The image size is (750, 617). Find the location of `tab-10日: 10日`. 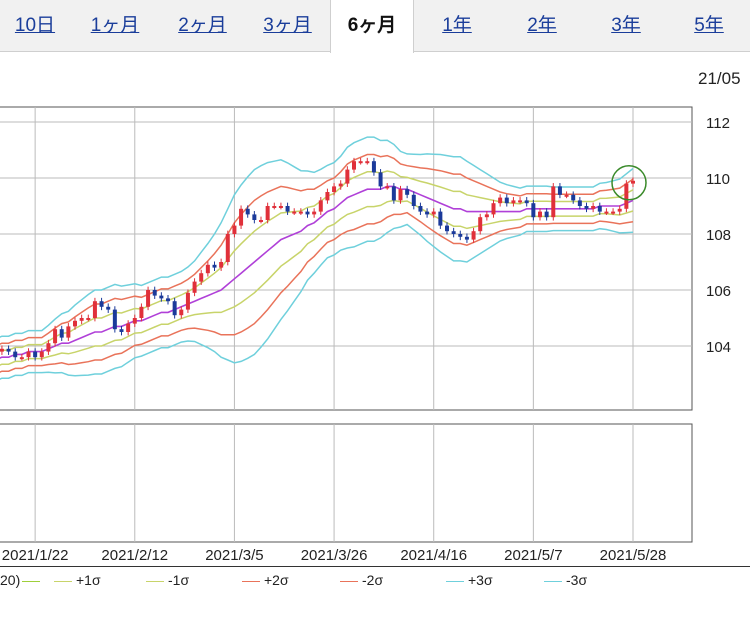

tab-10日: 10日 is located at coordinates (35, 25).